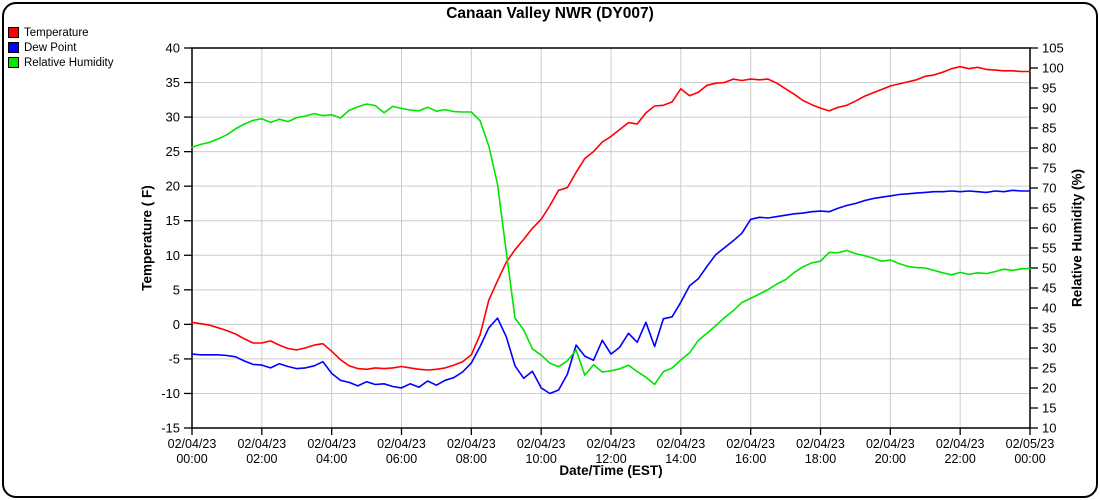  What do you see at coordinates (69, 62) in the screenshot?
I see `legend-label-relative-humidity: Relative Humidity` at bounding box center [69, 62].